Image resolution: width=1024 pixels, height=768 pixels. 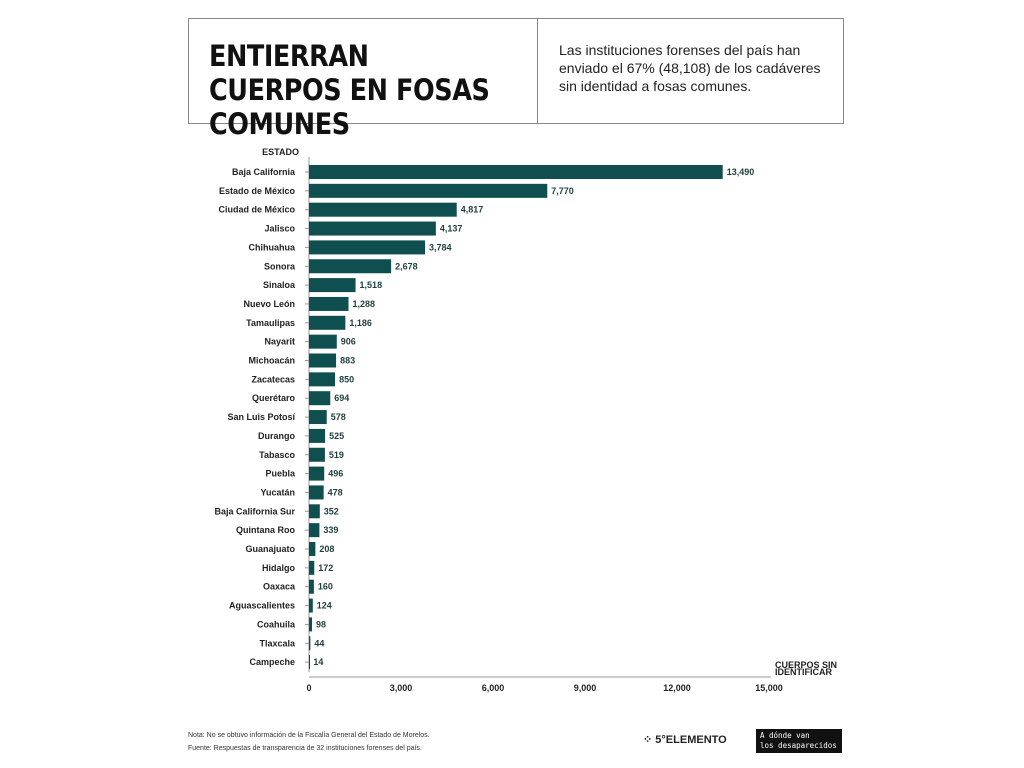 I want to click on category-label: Zacatecas, so click(x=273, y=379).